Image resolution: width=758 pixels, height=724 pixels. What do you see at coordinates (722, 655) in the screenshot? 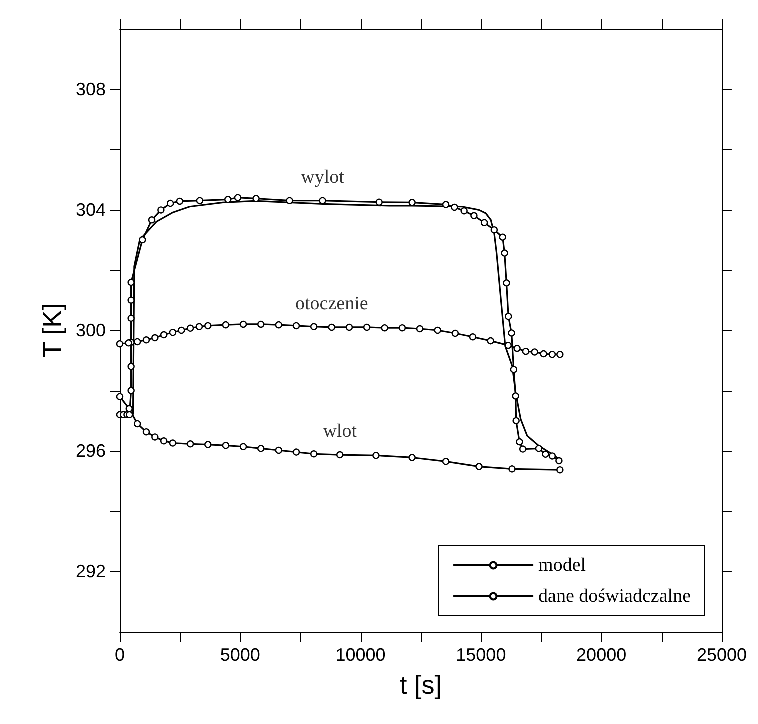
I see `x-tick-label: 25000` at bounding box center [722, 655].